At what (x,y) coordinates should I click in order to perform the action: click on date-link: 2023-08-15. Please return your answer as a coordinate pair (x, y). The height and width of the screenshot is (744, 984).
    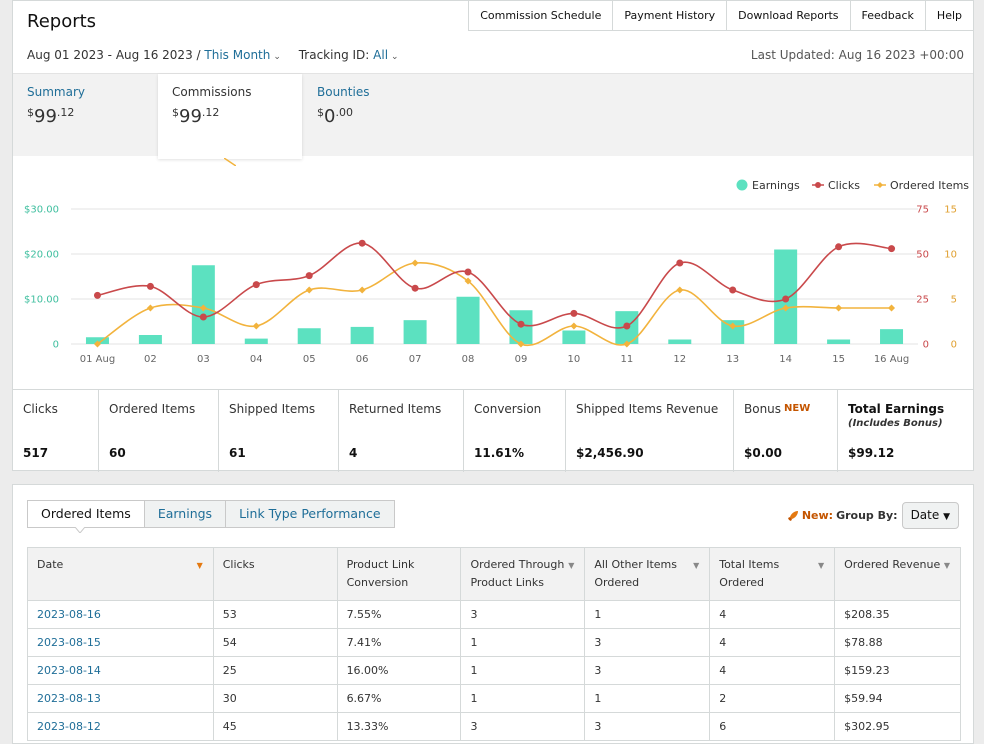
    Looking at the image, I should click on (120, 642).